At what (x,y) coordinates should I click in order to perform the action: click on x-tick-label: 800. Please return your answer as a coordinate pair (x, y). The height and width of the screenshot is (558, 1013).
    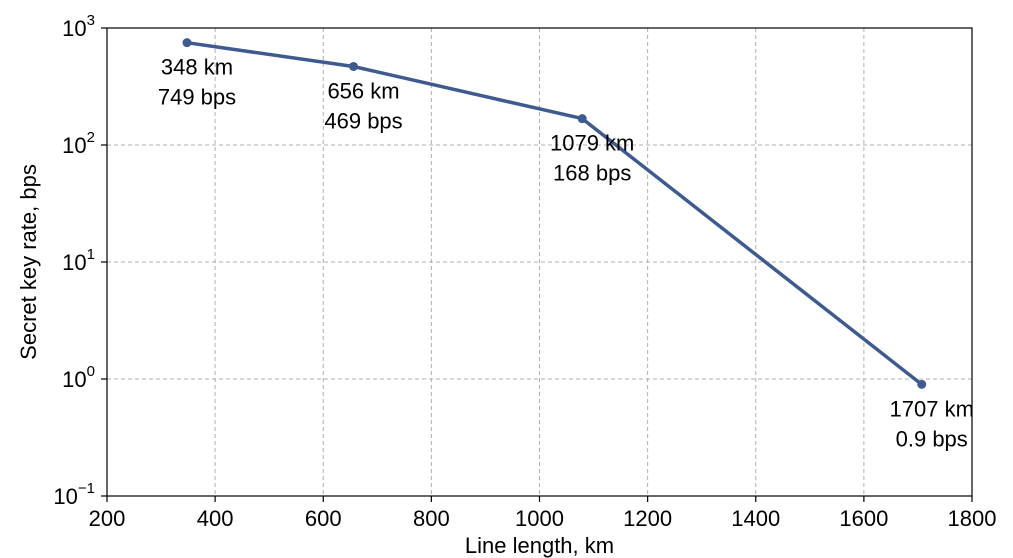
    Looking at the image, I should click on (431, 518).